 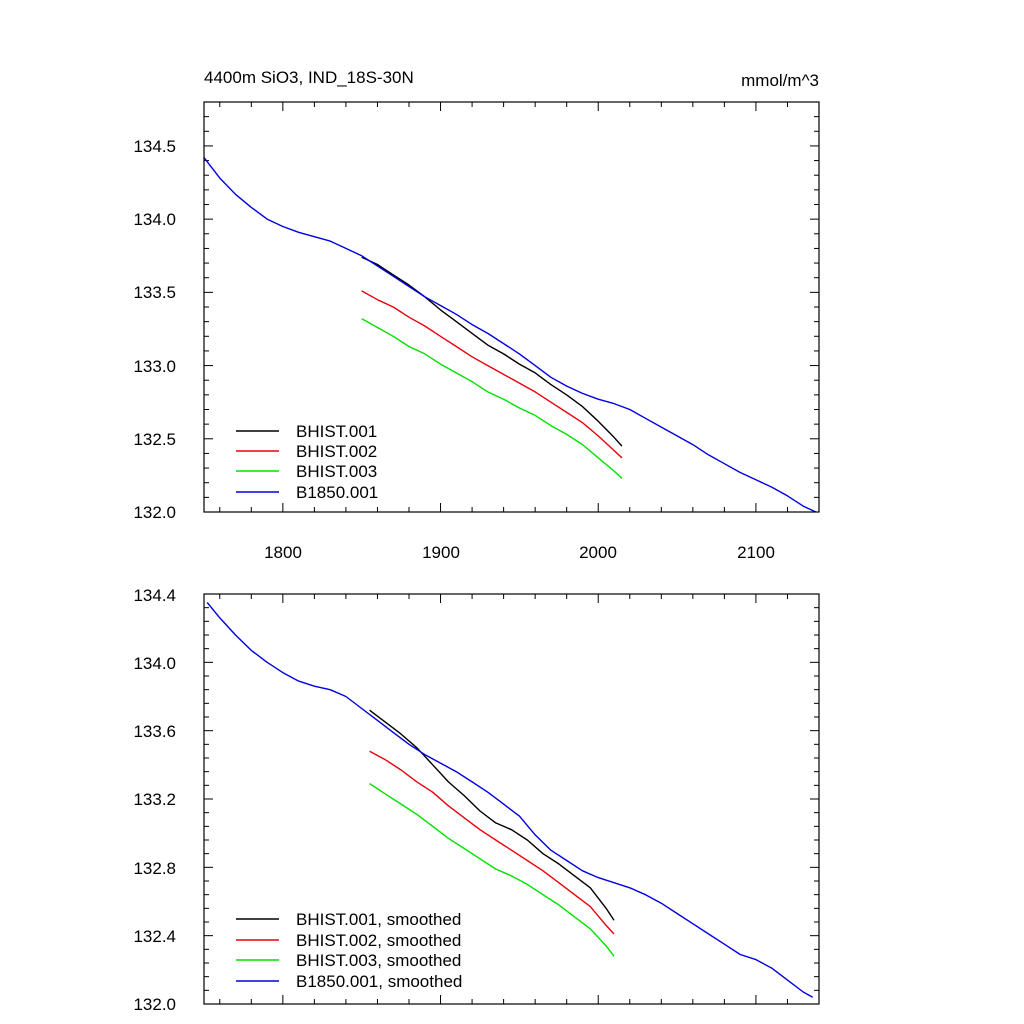 I want to click on top-x-tick-labels: 1800 1900 2000 2100, so click(x=519, y=552).